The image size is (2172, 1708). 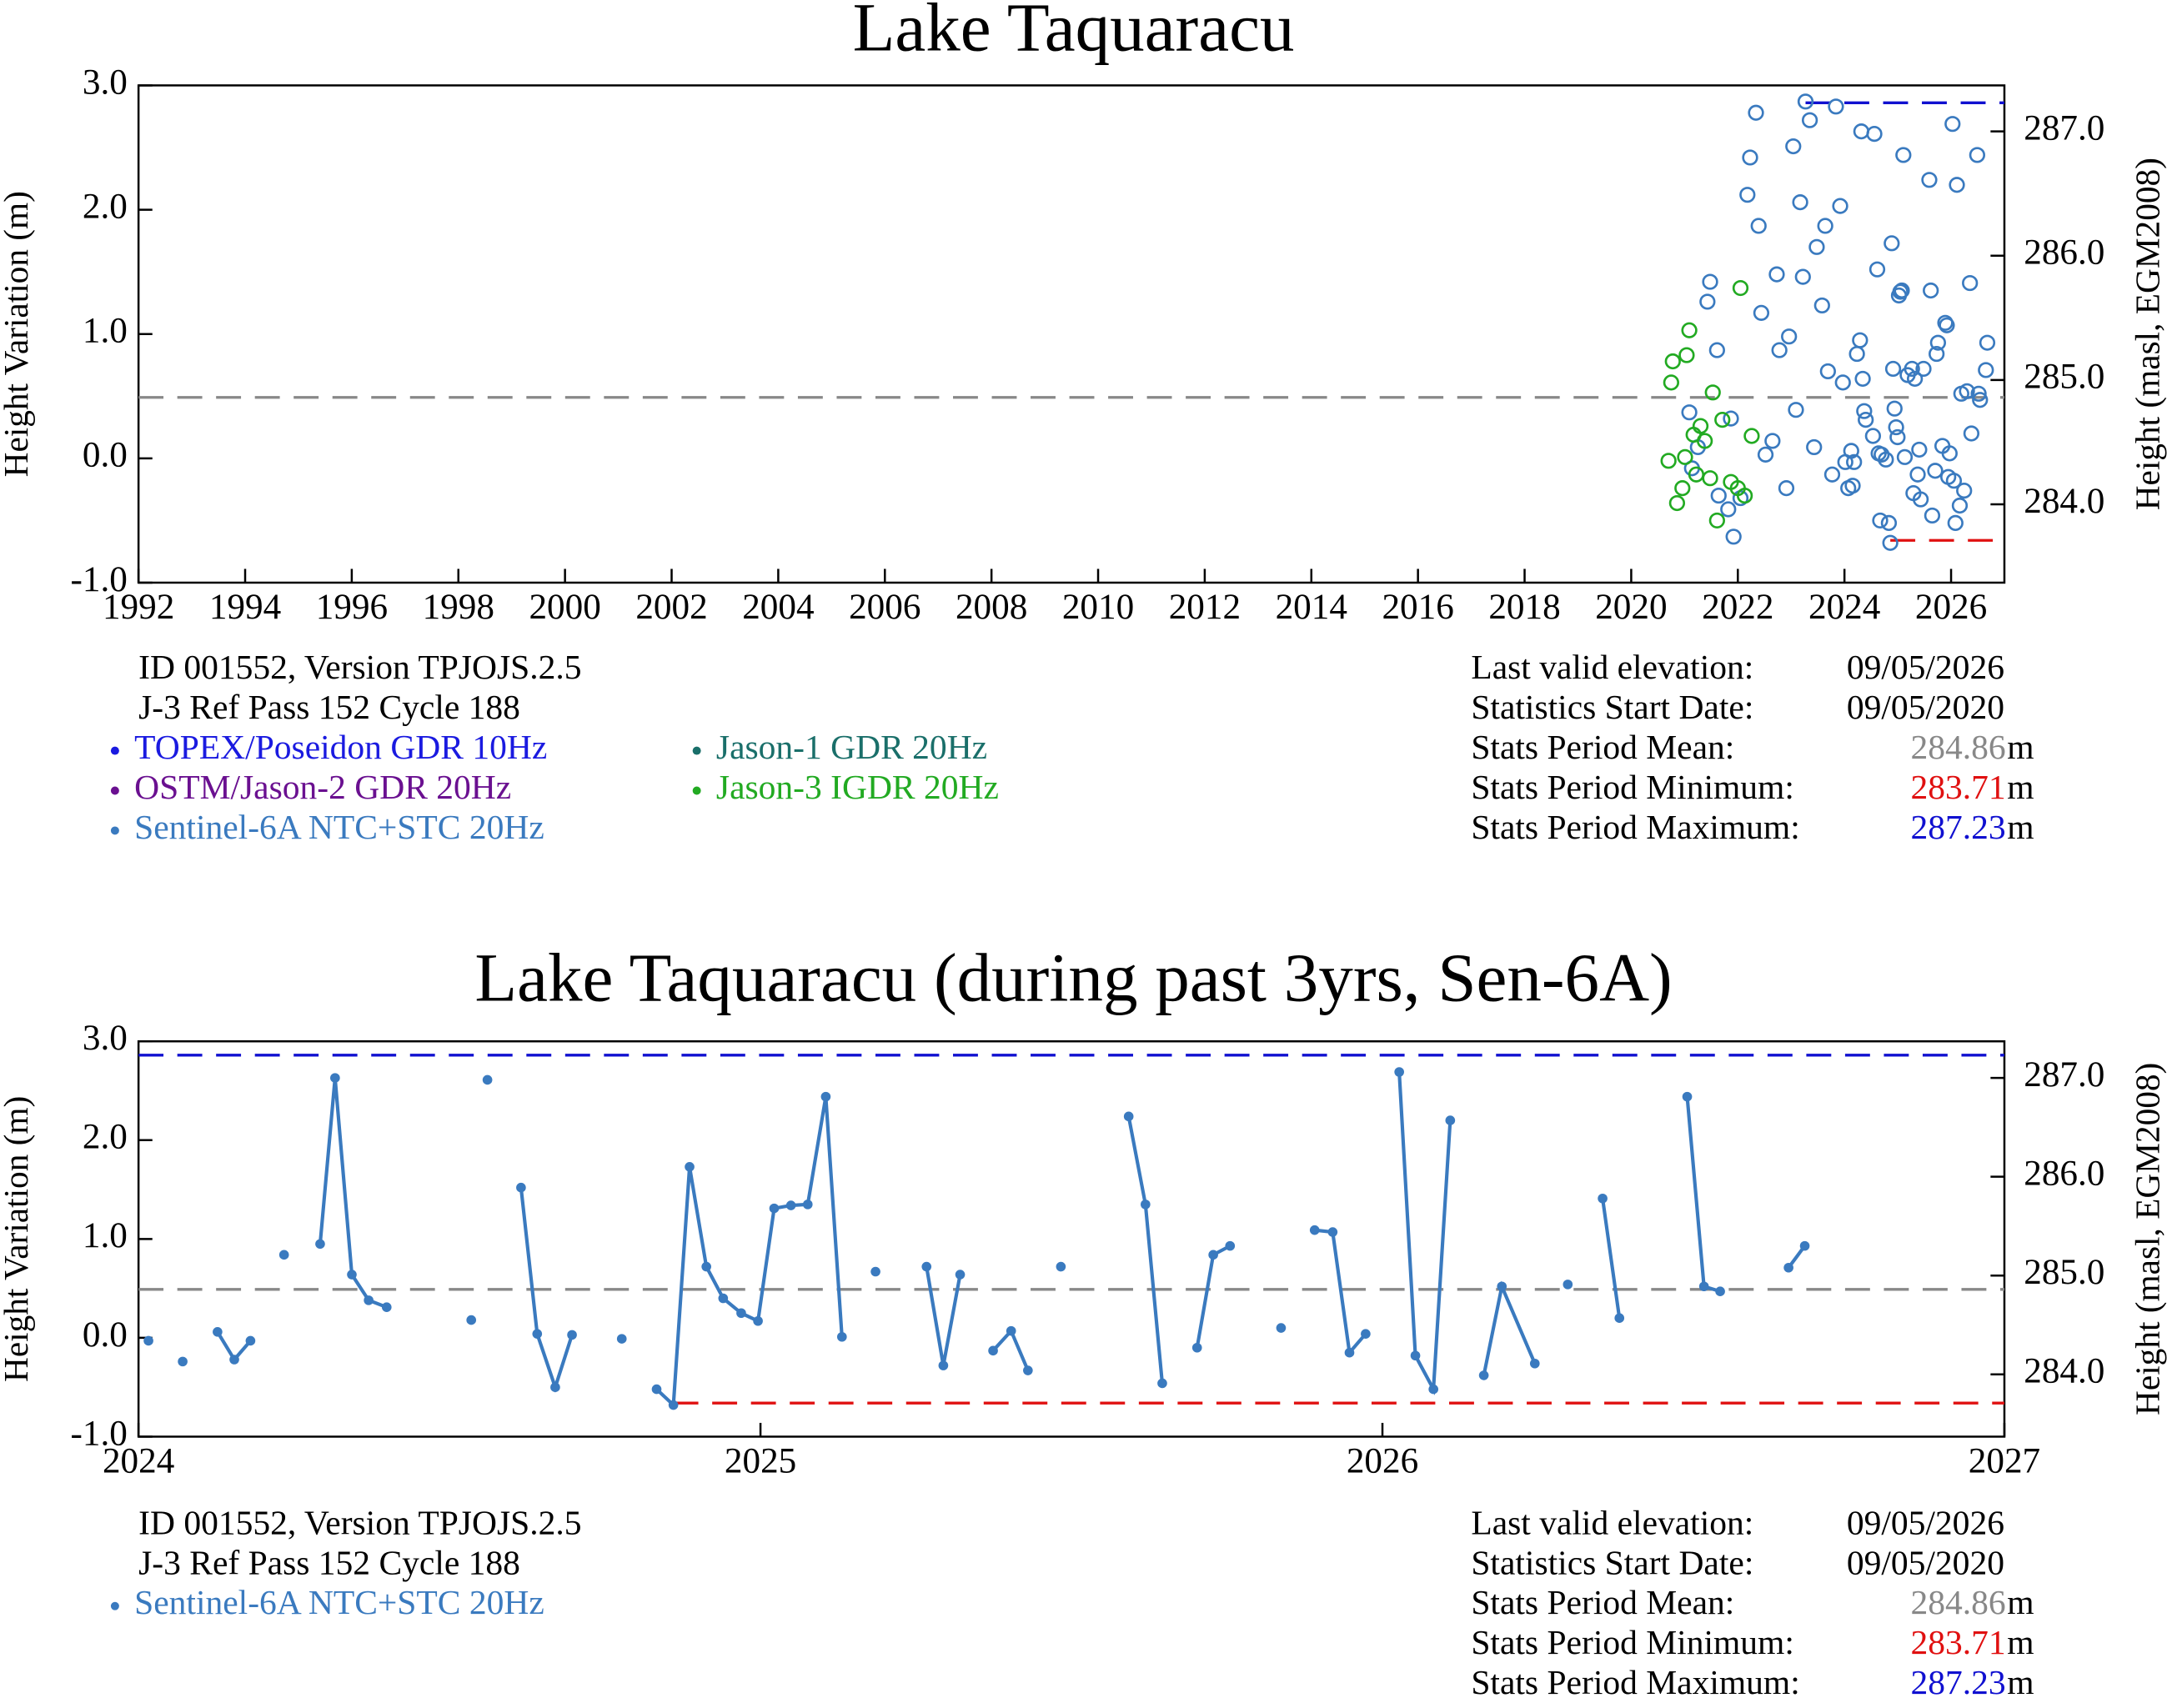 What do you see at coordinates (1925, 667) in the screenshot?
I see `date-value: 09/05/2026` at bounding box center [1925, 667].